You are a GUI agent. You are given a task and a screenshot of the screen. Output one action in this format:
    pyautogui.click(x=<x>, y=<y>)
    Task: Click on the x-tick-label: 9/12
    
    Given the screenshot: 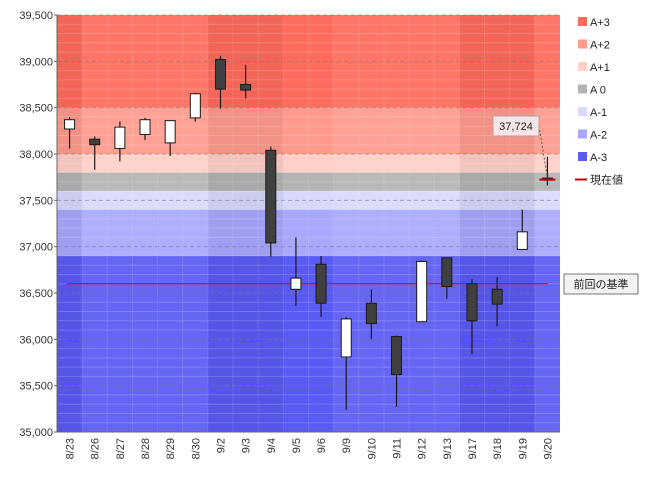 What is the action you would take?
    pyautogui.click(x=423, y=448)
    